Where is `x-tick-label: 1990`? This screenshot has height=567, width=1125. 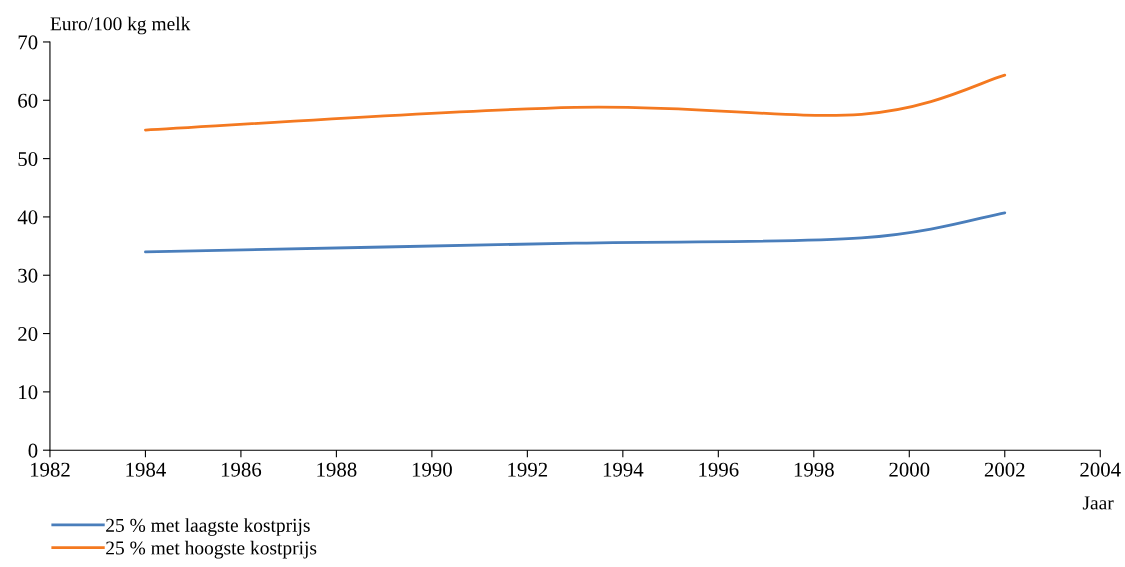 x-tick-label: 1990 is located at coordinates (432, 469).